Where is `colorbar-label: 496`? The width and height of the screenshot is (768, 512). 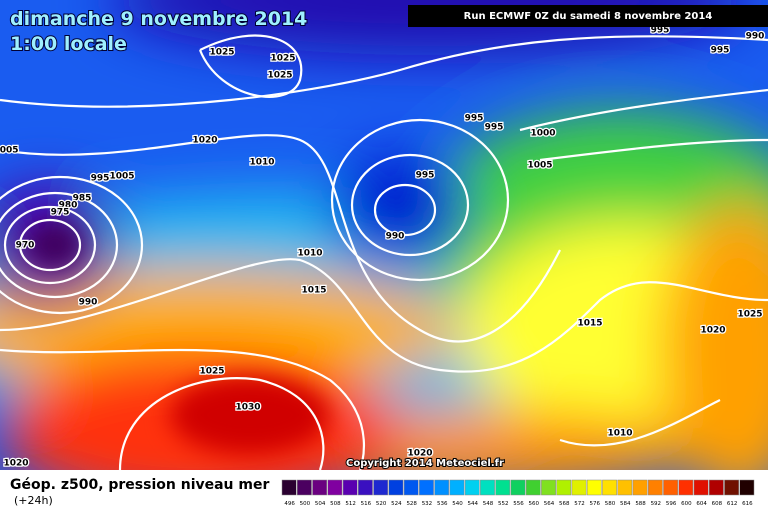 colorbar-label: 496 is located at coordinates (289, 504).